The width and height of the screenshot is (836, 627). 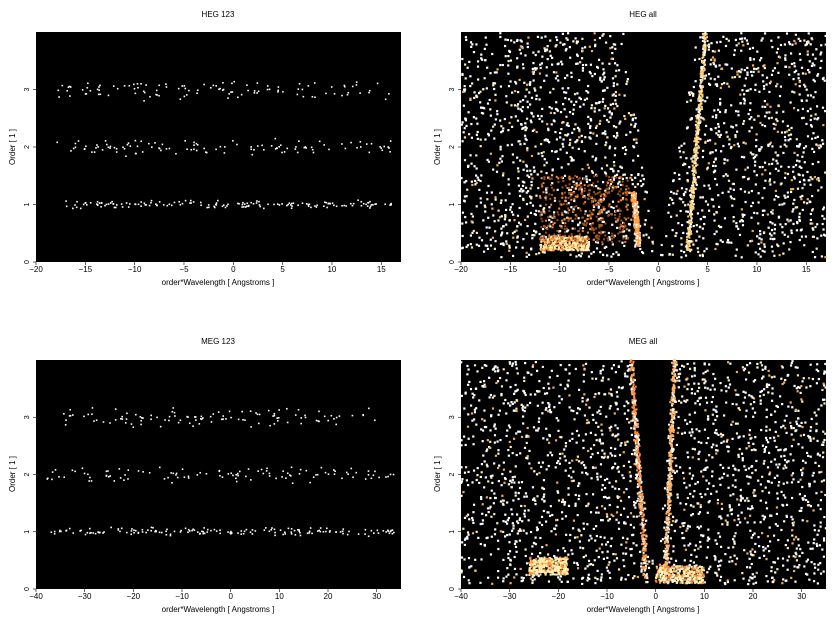 What do you see at coordinates (381, 269) in the screenshot?
I see `x-tick-label: 15` at bounding box center [381, 269].